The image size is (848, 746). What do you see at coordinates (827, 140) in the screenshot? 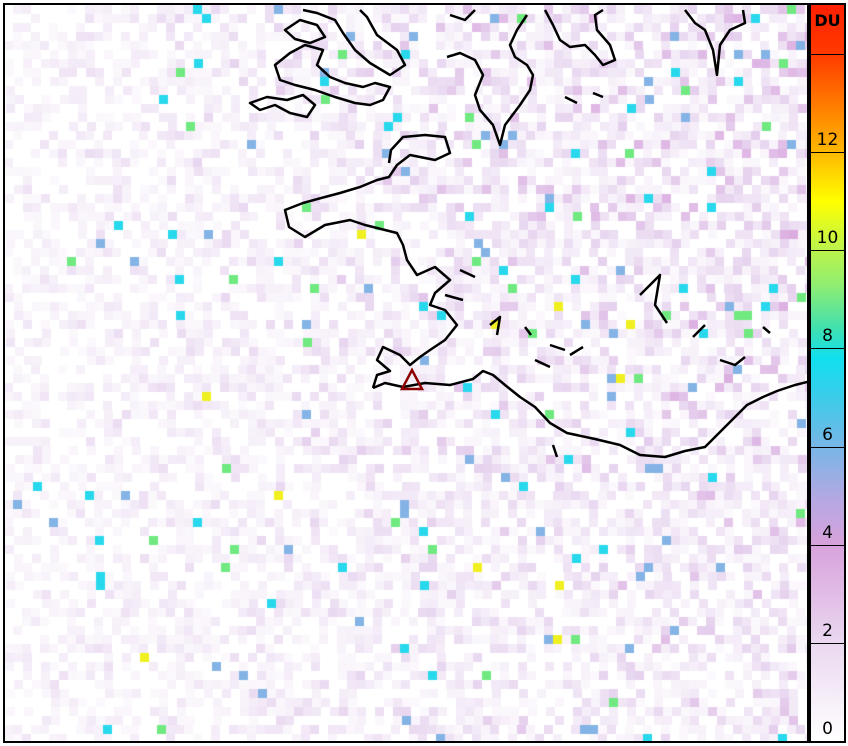
I see `colorbar-tick-label: 12` at bounding box center [827, 140].